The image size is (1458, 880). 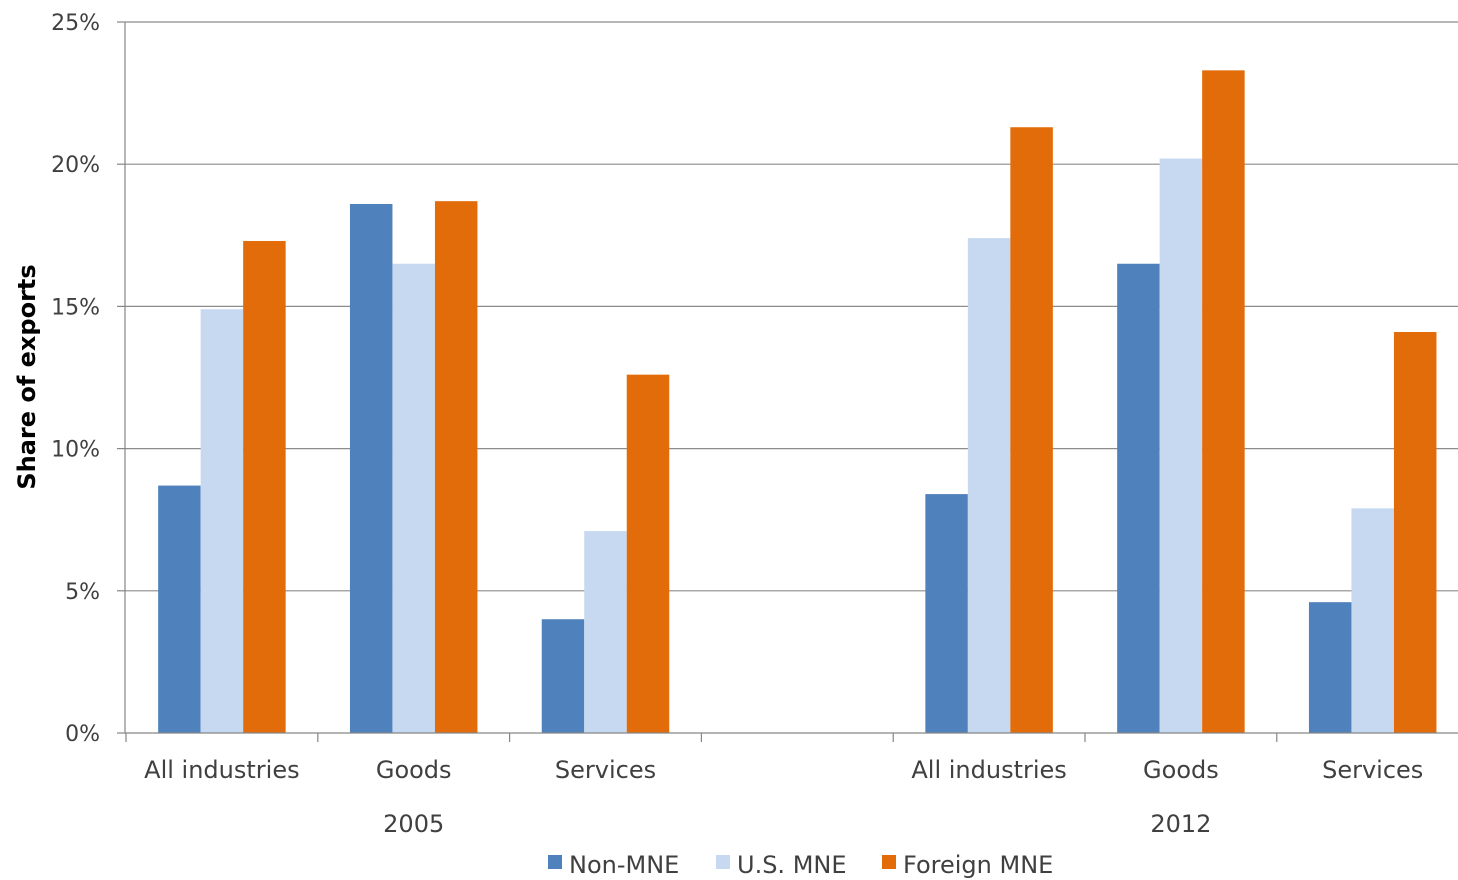 I want to click on y-tick-label: 5%, so click(x=82, y=592).